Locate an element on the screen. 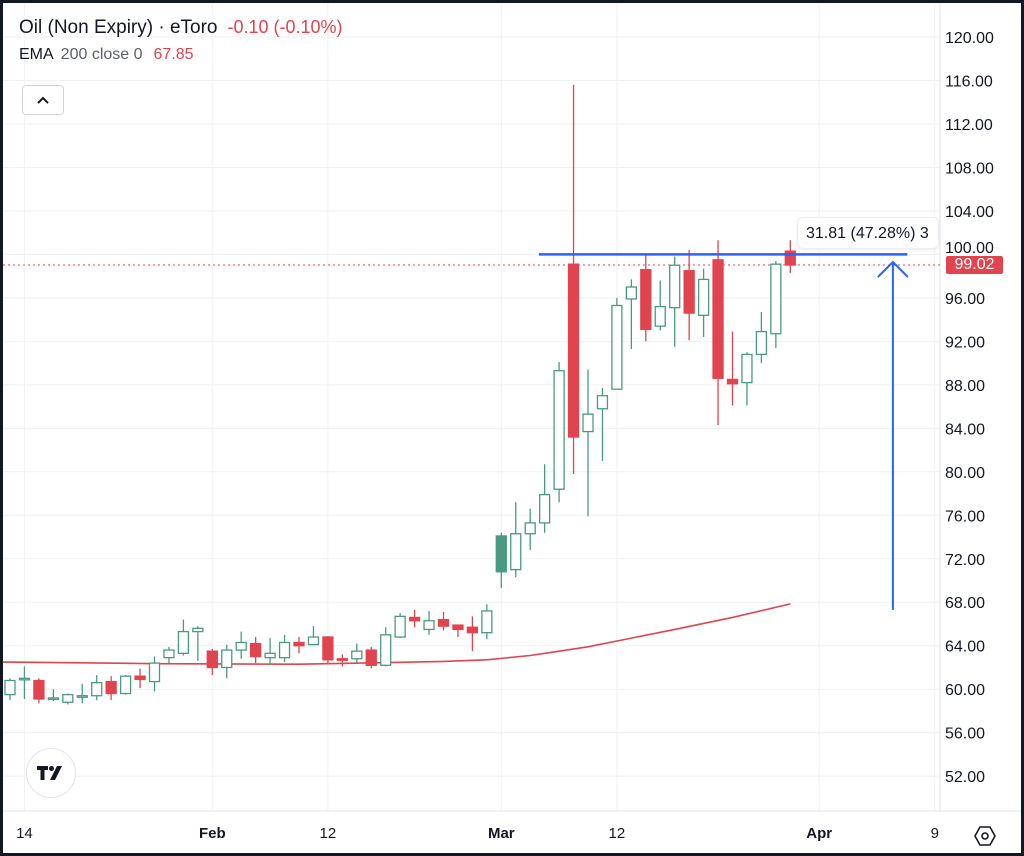  y-tick-label: 100.00 is located at coordinates (969, 248).